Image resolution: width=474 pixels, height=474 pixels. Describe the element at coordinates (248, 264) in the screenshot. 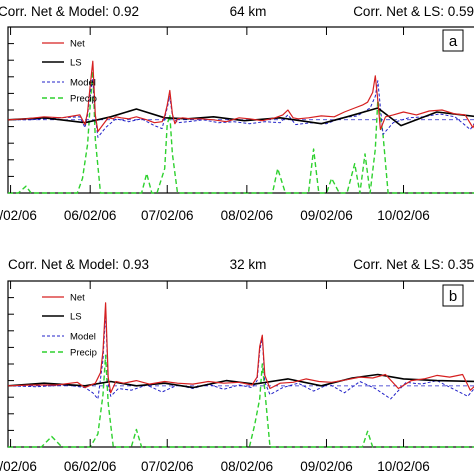

I see `panel-b-header-center: 32 km` at that location.